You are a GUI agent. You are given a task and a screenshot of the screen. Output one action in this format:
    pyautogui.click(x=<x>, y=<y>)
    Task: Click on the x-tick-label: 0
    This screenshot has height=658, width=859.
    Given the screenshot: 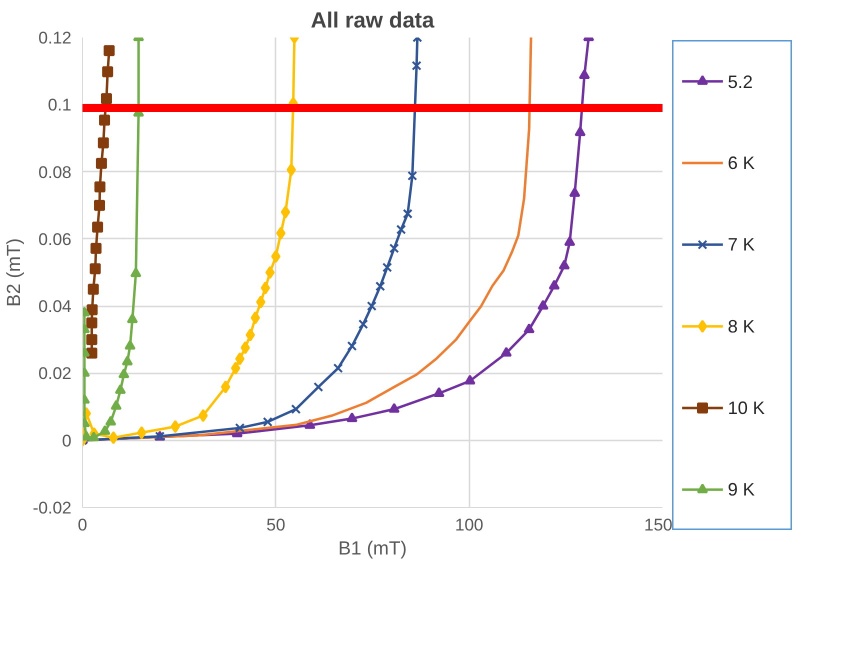 What is the action you would take?
    pyautogui.click(x=83, y=525)
    